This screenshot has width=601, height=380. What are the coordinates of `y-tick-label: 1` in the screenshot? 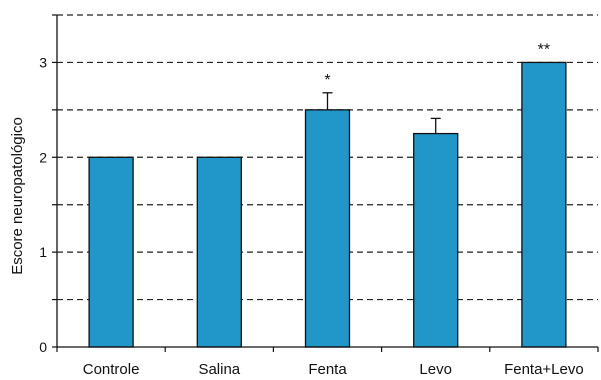 It's located at (43, 252).